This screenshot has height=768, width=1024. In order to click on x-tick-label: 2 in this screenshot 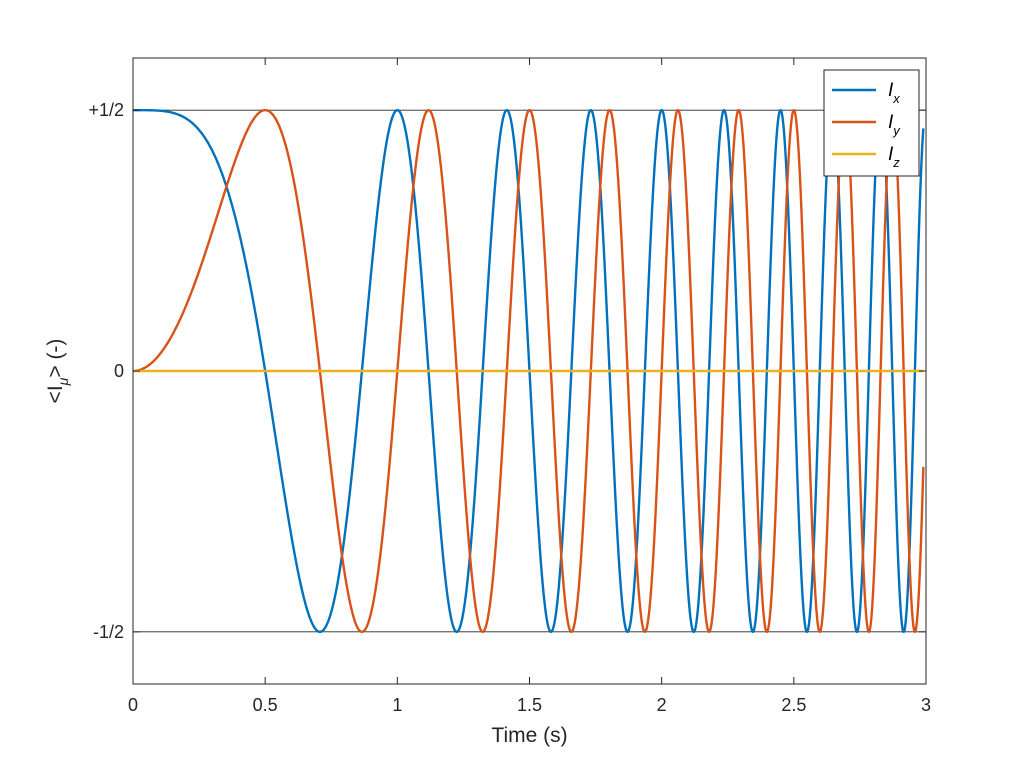, I will do `click(662, 705)`.